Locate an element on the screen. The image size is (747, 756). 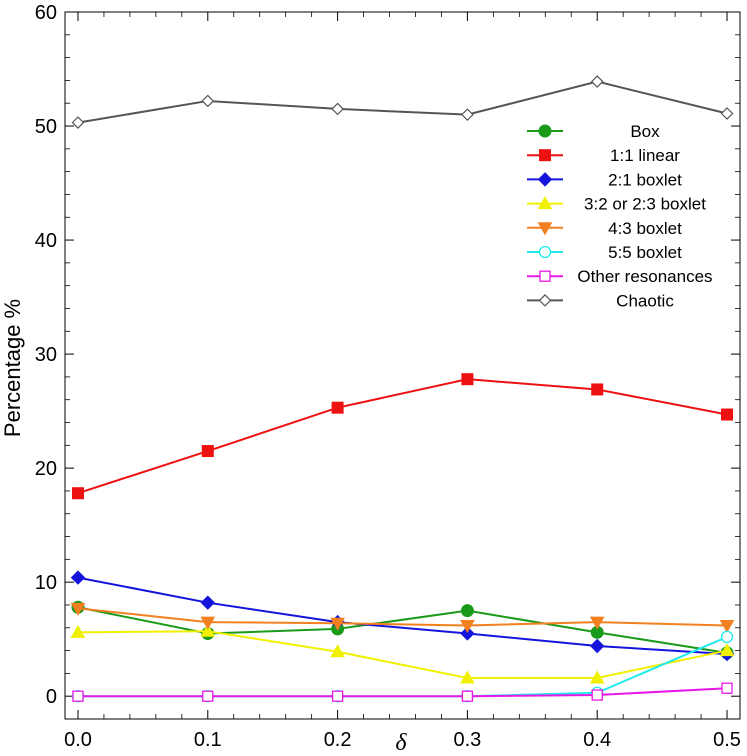
x-tick-label: 0.1 is located at coordinates (208, 740).